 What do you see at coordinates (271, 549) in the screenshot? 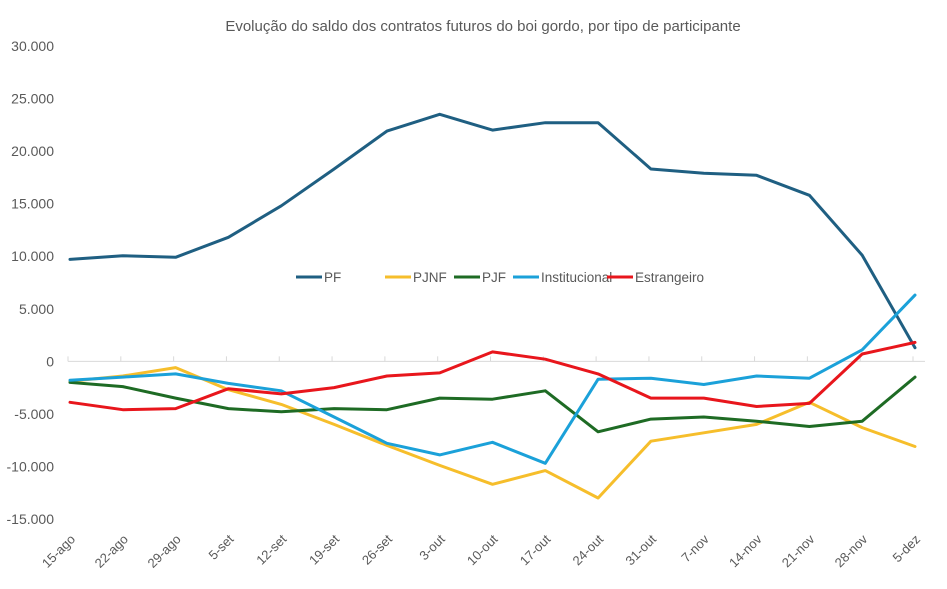
I see `x-tick-label: 12-set` at bounding box center [271, 549].